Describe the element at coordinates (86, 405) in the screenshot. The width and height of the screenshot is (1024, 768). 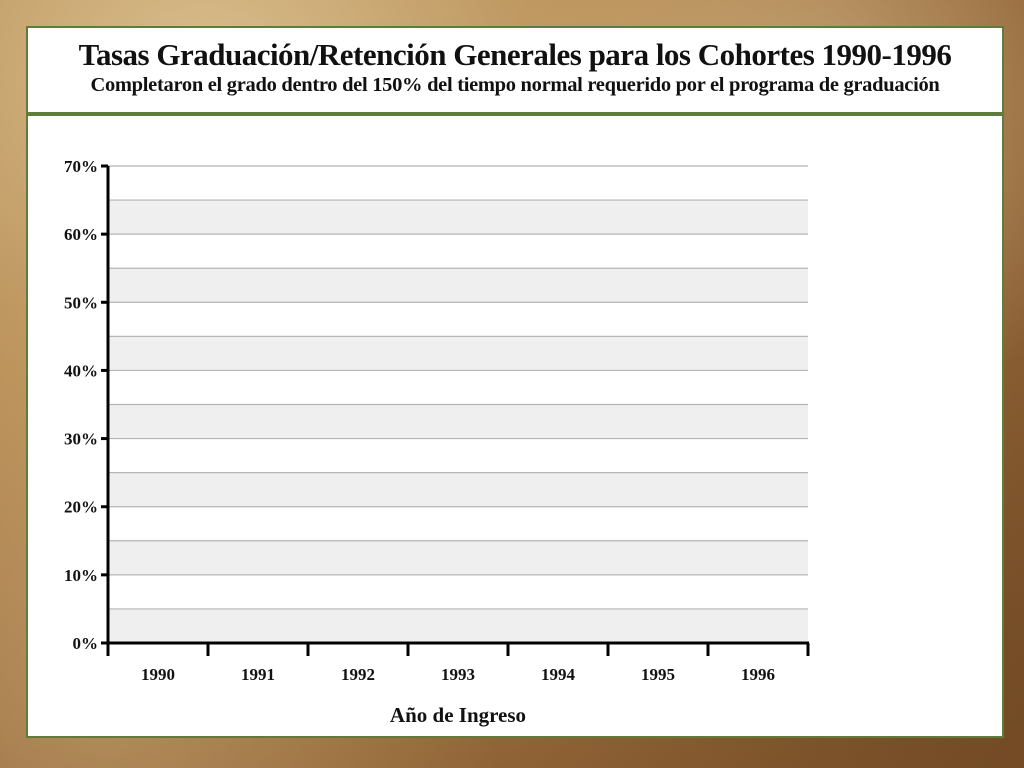
I see `y-ticks: 0% 10% 20% 30% 40% 50% 60% 70%` at that location.